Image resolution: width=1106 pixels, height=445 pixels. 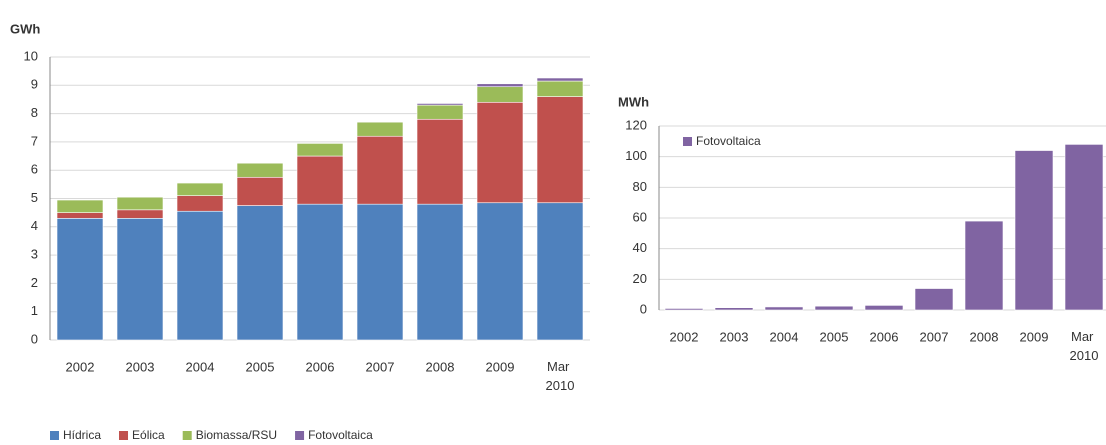 What do you see at coordinates (636, 155) in the screenshot?
I see `y-tick-label: 100` at bounding box center [636, 155].